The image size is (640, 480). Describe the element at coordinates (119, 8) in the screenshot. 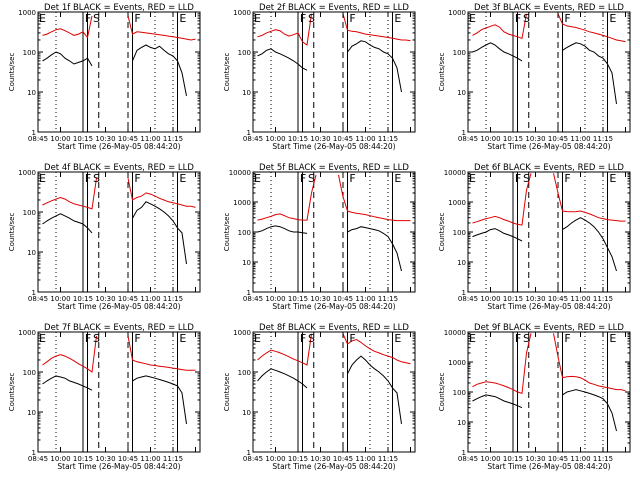

I see `panel-title: Det 1f BLACK = Events, RED = LLD` at that location.